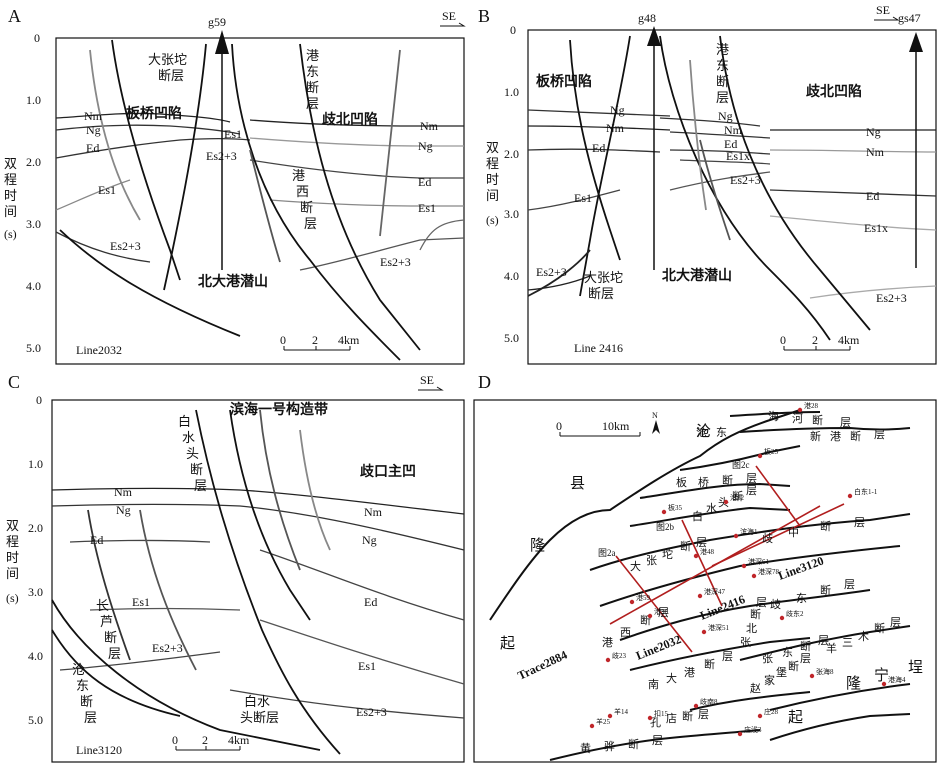 The width and height of the screenshot is (940, 767). What do you see at coordinates (656, 422) in the screenshot?
I see `north-arrow-icon: N` at bounding box center [656, 422].